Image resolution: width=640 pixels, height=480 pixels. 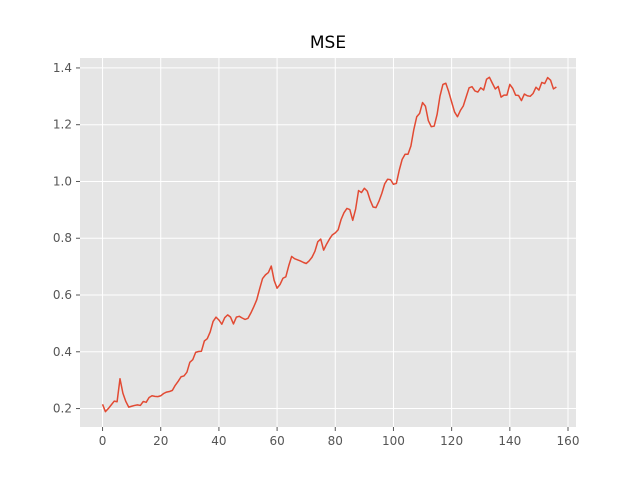 I want to click on x-tick-label: 20, so click(x=160, y=441).